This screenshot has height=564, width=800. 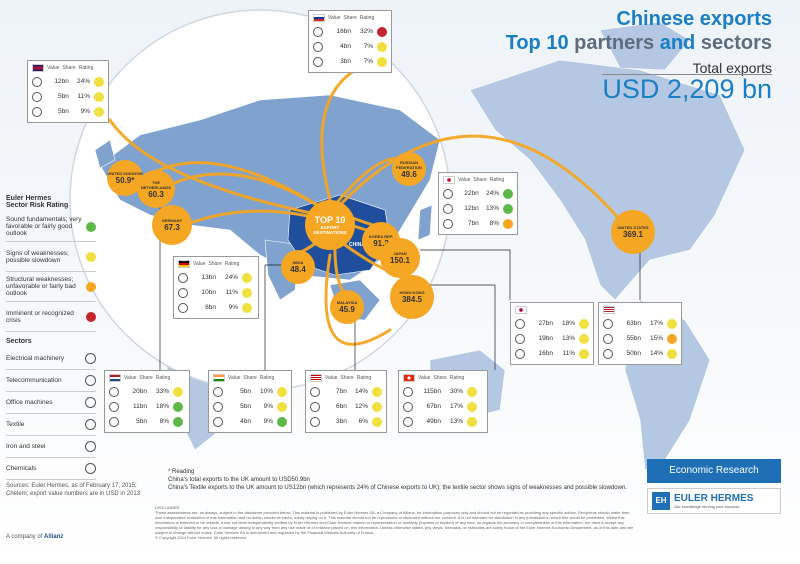 What do you see at coordinates (167, 507) in the screenshot?
I see `disclaimer-title: DISCLAIMER` at bounding box center [167, 507].